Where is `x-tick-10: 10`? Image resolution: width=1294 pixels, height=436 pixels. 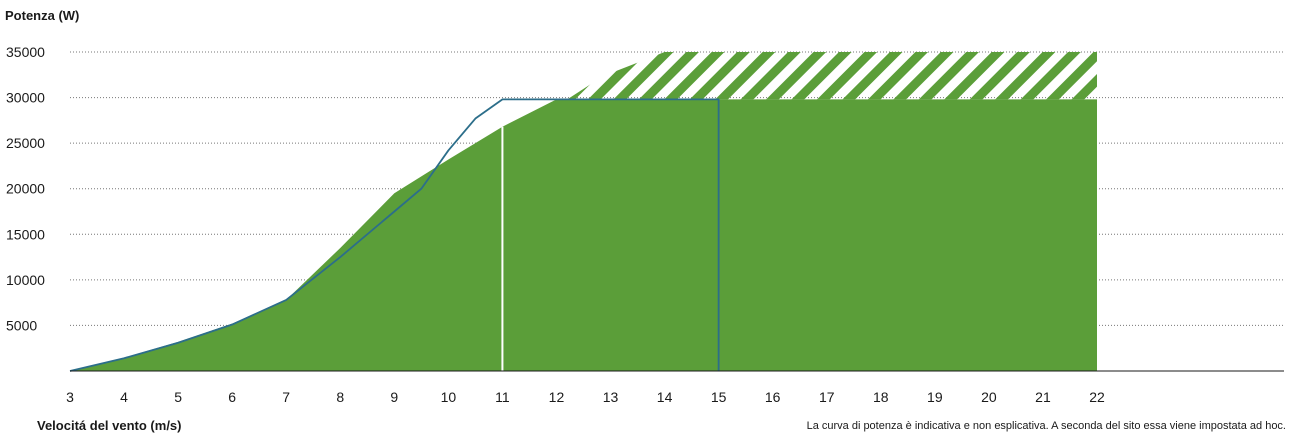 x-tick-10: 10 is located at coordinates (449, 397).